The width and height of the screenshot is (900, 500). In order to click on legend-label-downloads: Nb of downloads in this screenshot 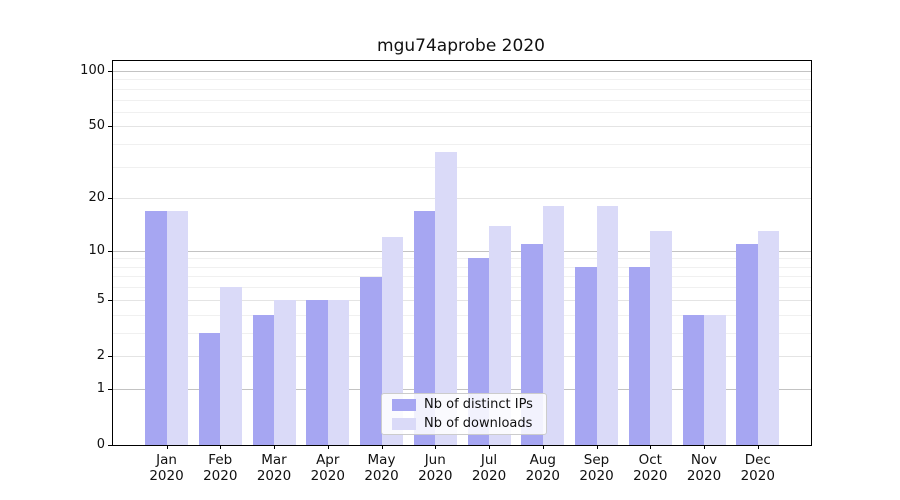, I will do `click(478, 423)`.